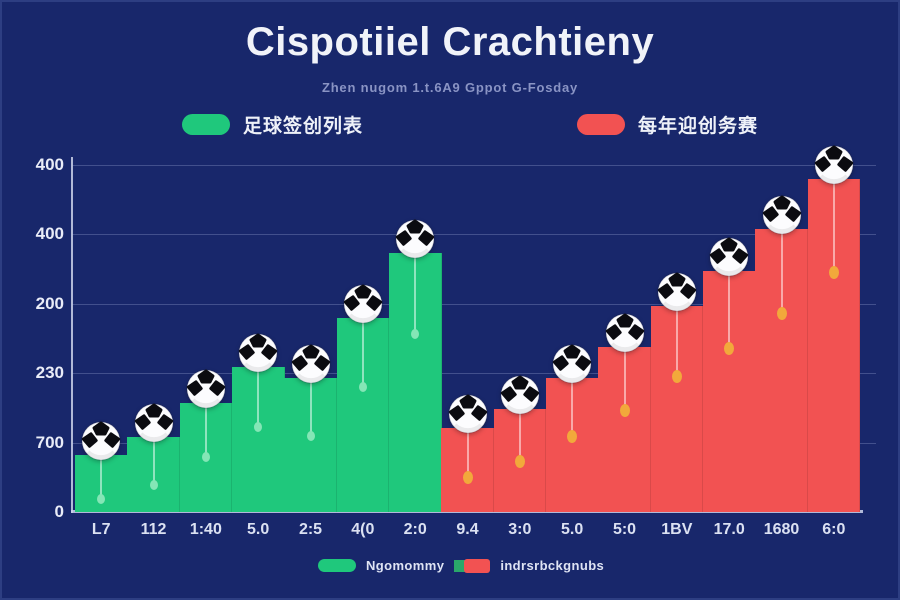 This screenshot has width=900, height=600. What do you see at coordinates (552, 565) in the screenshot?
I see `bottom-legend-label-2: indrsrbckgnubs` at bounding box center [552, 565].